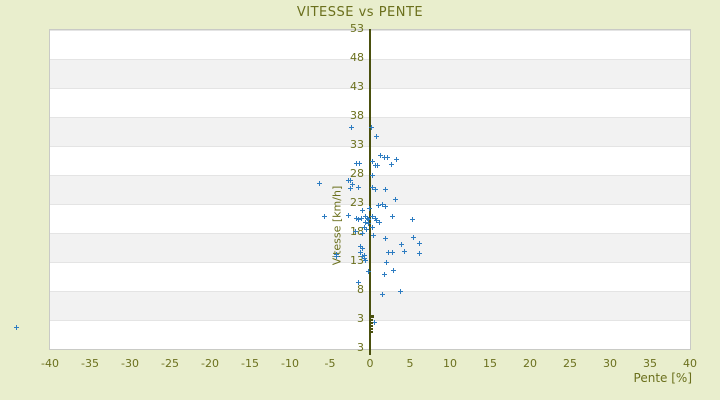 Image resolution: width=720 pixels, height=400 pixels. I want to click on y-tick-label: 38, so click(357, 115).